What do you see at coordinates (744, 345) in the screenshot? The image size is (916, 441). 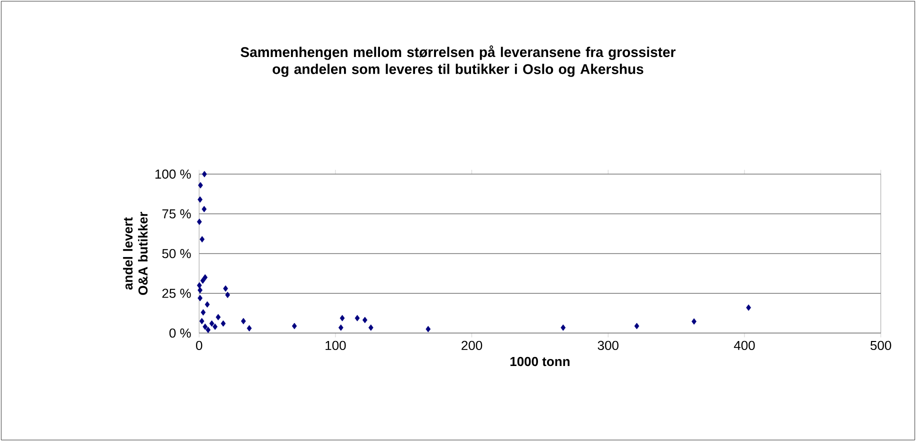 I see `x-tick-label: 400` at bounding box center [744, 345].